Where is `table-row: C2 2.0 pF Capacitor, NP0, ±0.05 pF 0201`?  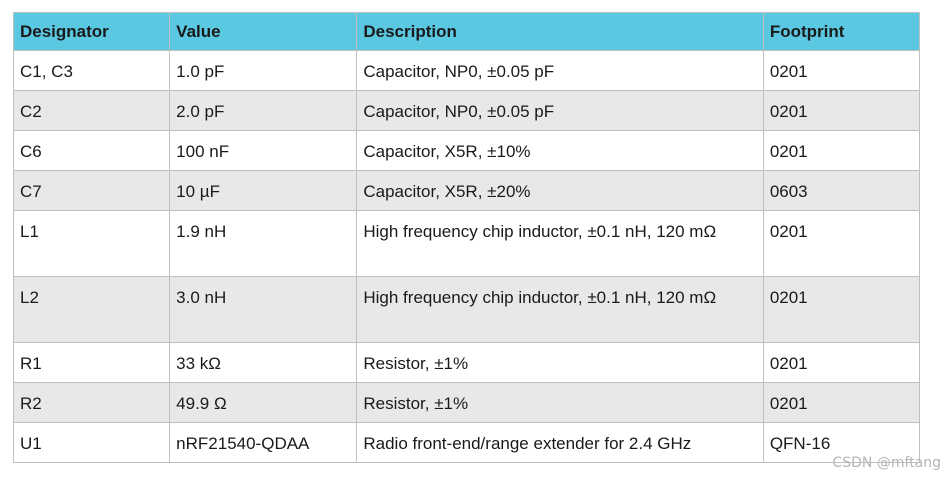 table-row: C2 2.0 pF Capacitor, NP0, ±0.05 pF 0201 is located at coordinates (466, 110).